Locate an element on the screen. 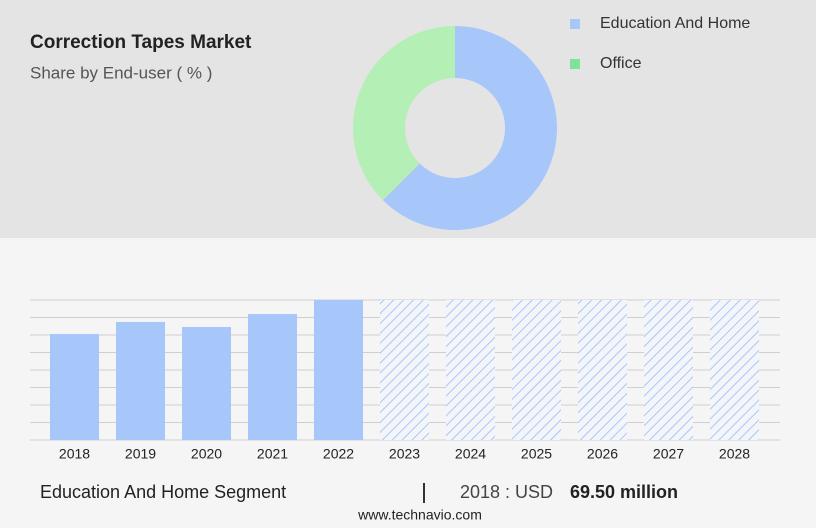 The width and height of the screenshot is (816, 528). chart-title: Correction Tapes Market is located at coordinates (141, 42).